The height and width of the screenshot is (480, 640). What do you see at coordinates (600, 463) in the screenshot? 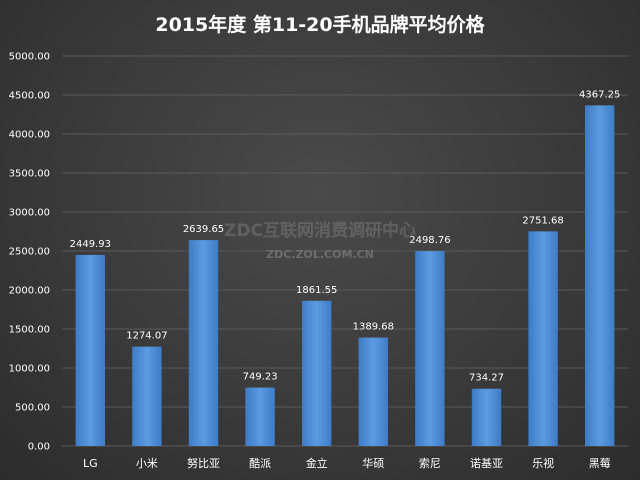
I see `x-category-label: 黑莓` at bounding box center [600, 463].